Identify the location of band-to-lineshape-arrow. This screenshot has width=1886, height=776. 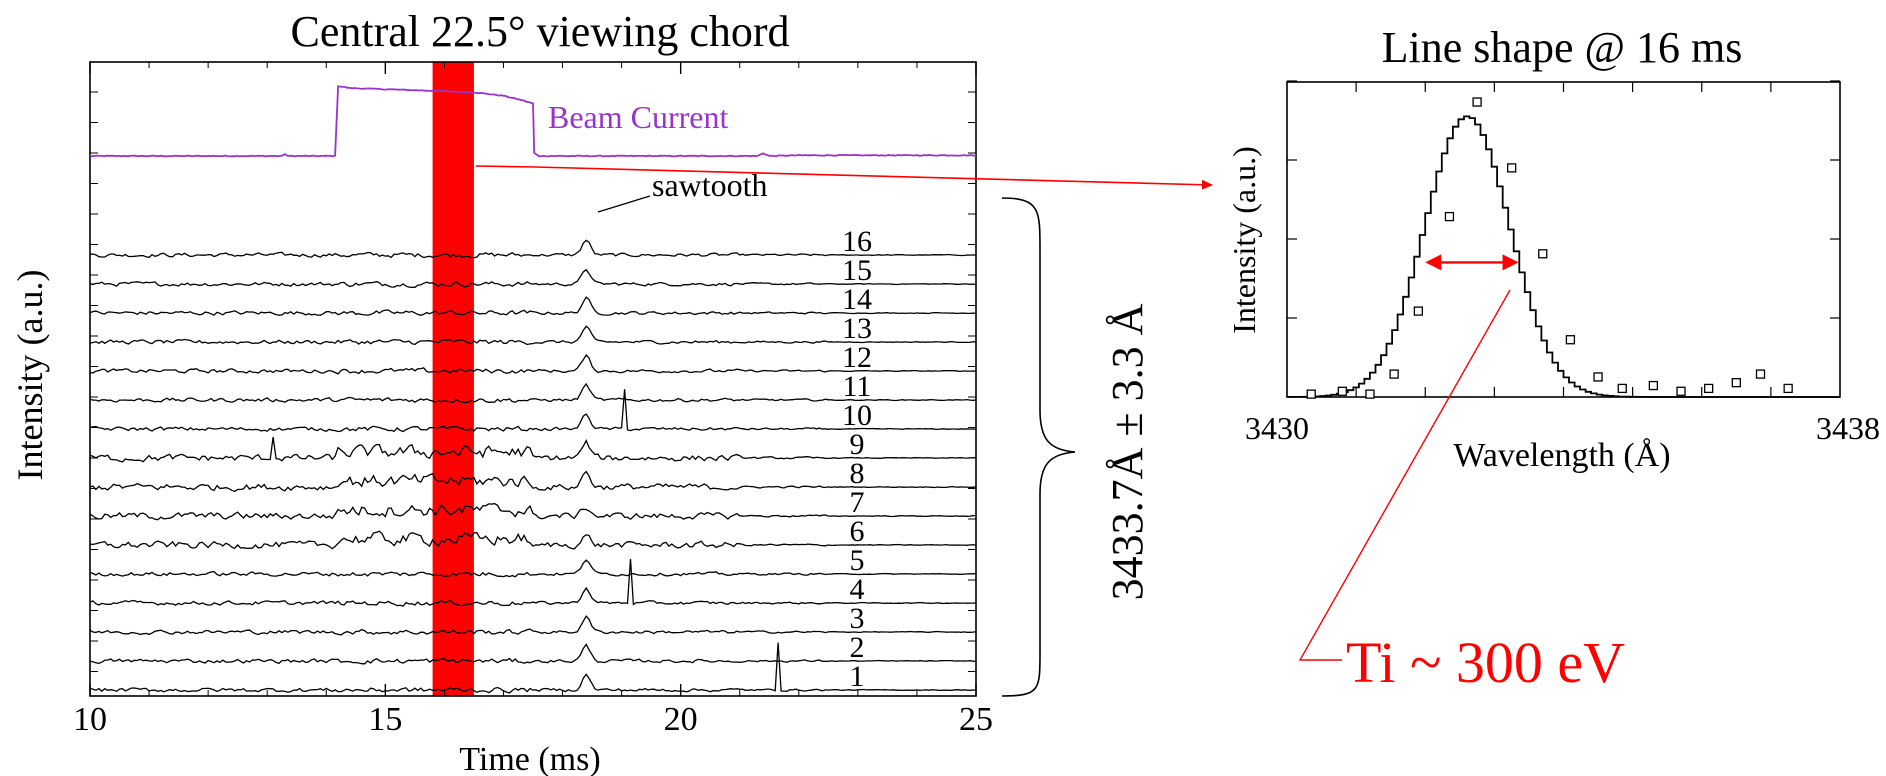
(844, 177).